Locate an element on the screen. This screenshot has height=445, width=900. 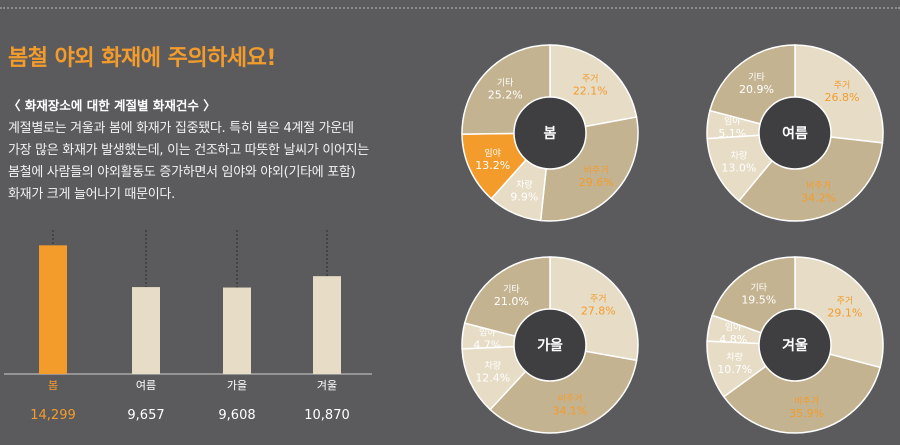
pie-center-label: 가을 is located at coordinates (550, 346).